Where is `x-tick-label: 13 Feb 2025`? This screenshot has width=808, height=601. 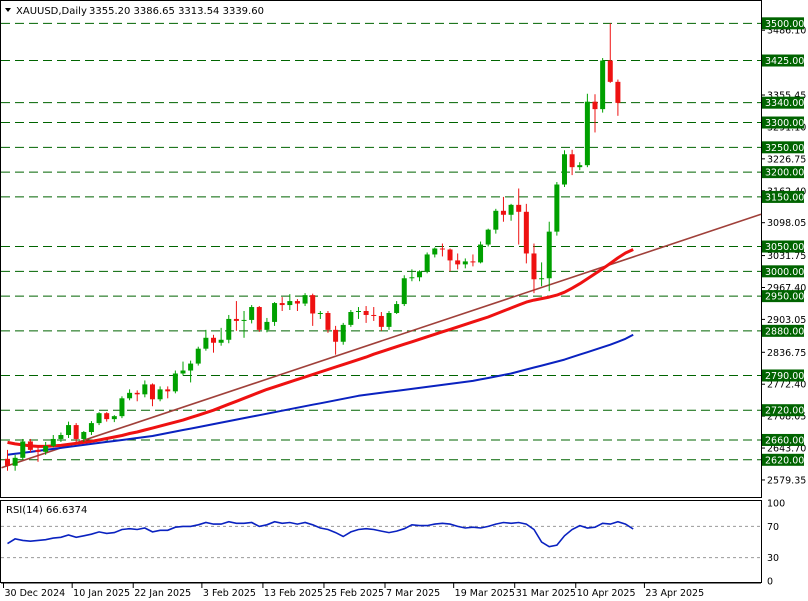 x-tick-label: 13 Feb 2025 is located at coordinates (293, 593).